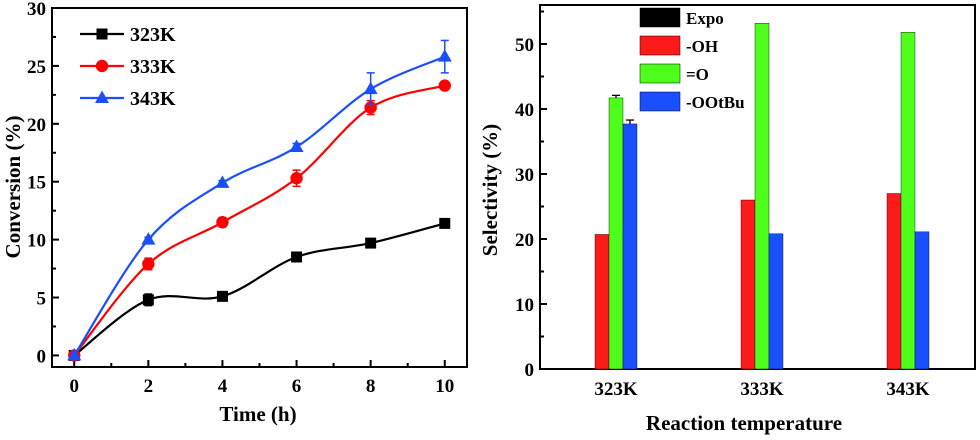 This screenshot has height=440, width=980. Describe the element at coordinates (371, 386) in the screenshot. I see `x-tick-label: 8` at that location.